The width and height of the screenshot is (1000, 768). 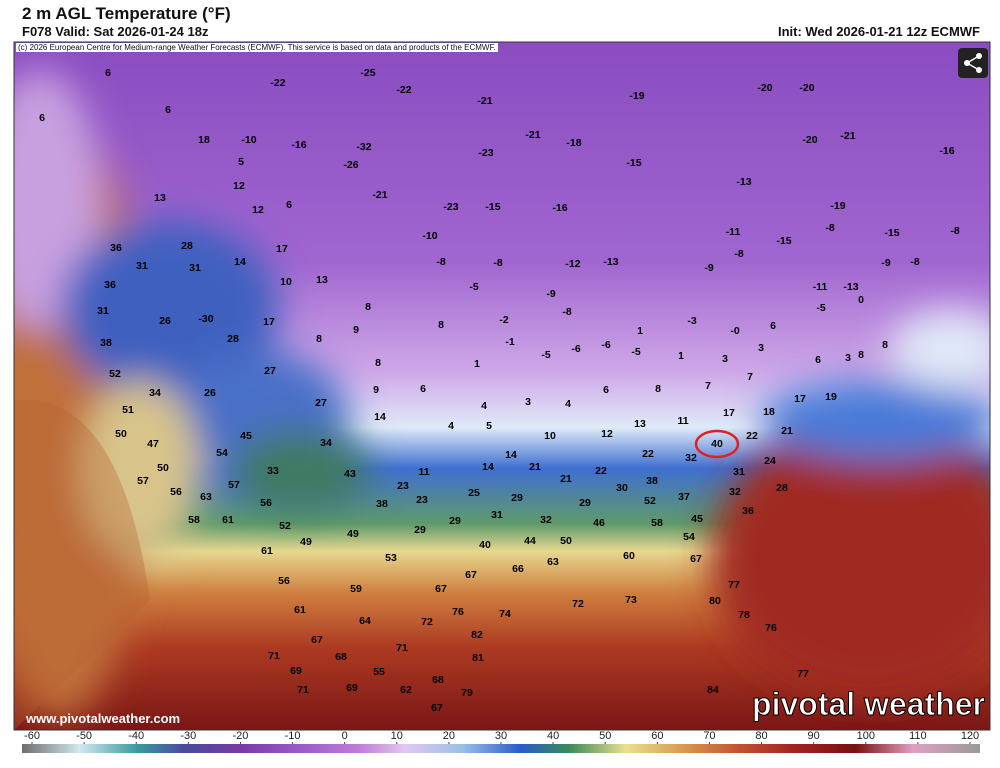 What do you see at coordinates (153, 444) in the screenshot?
I see `temperature-label: 47` at bounding box center [153, 444].